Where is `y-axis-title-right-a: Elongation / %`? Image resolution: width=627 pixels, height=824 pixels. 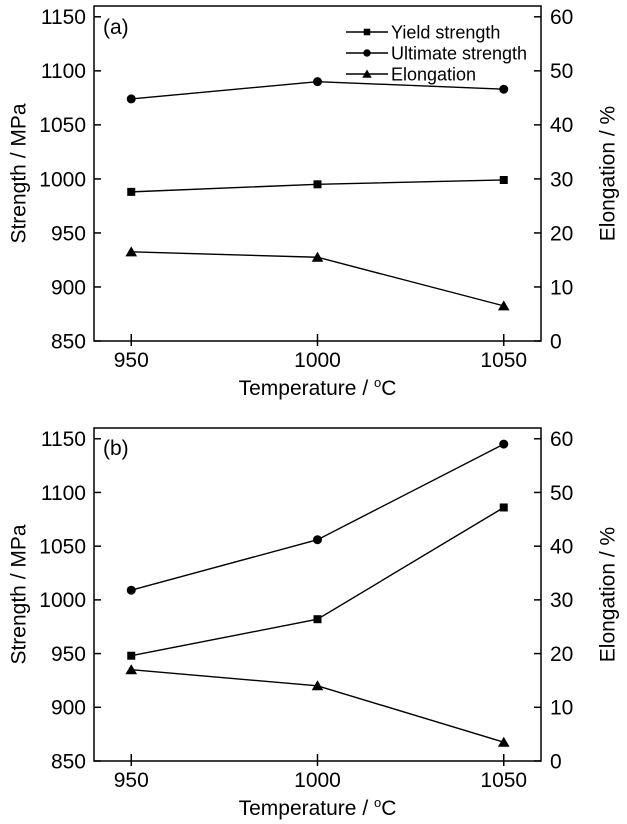 y-axis-title-right-a: Elongation / % is located at coordinates (607, 173).